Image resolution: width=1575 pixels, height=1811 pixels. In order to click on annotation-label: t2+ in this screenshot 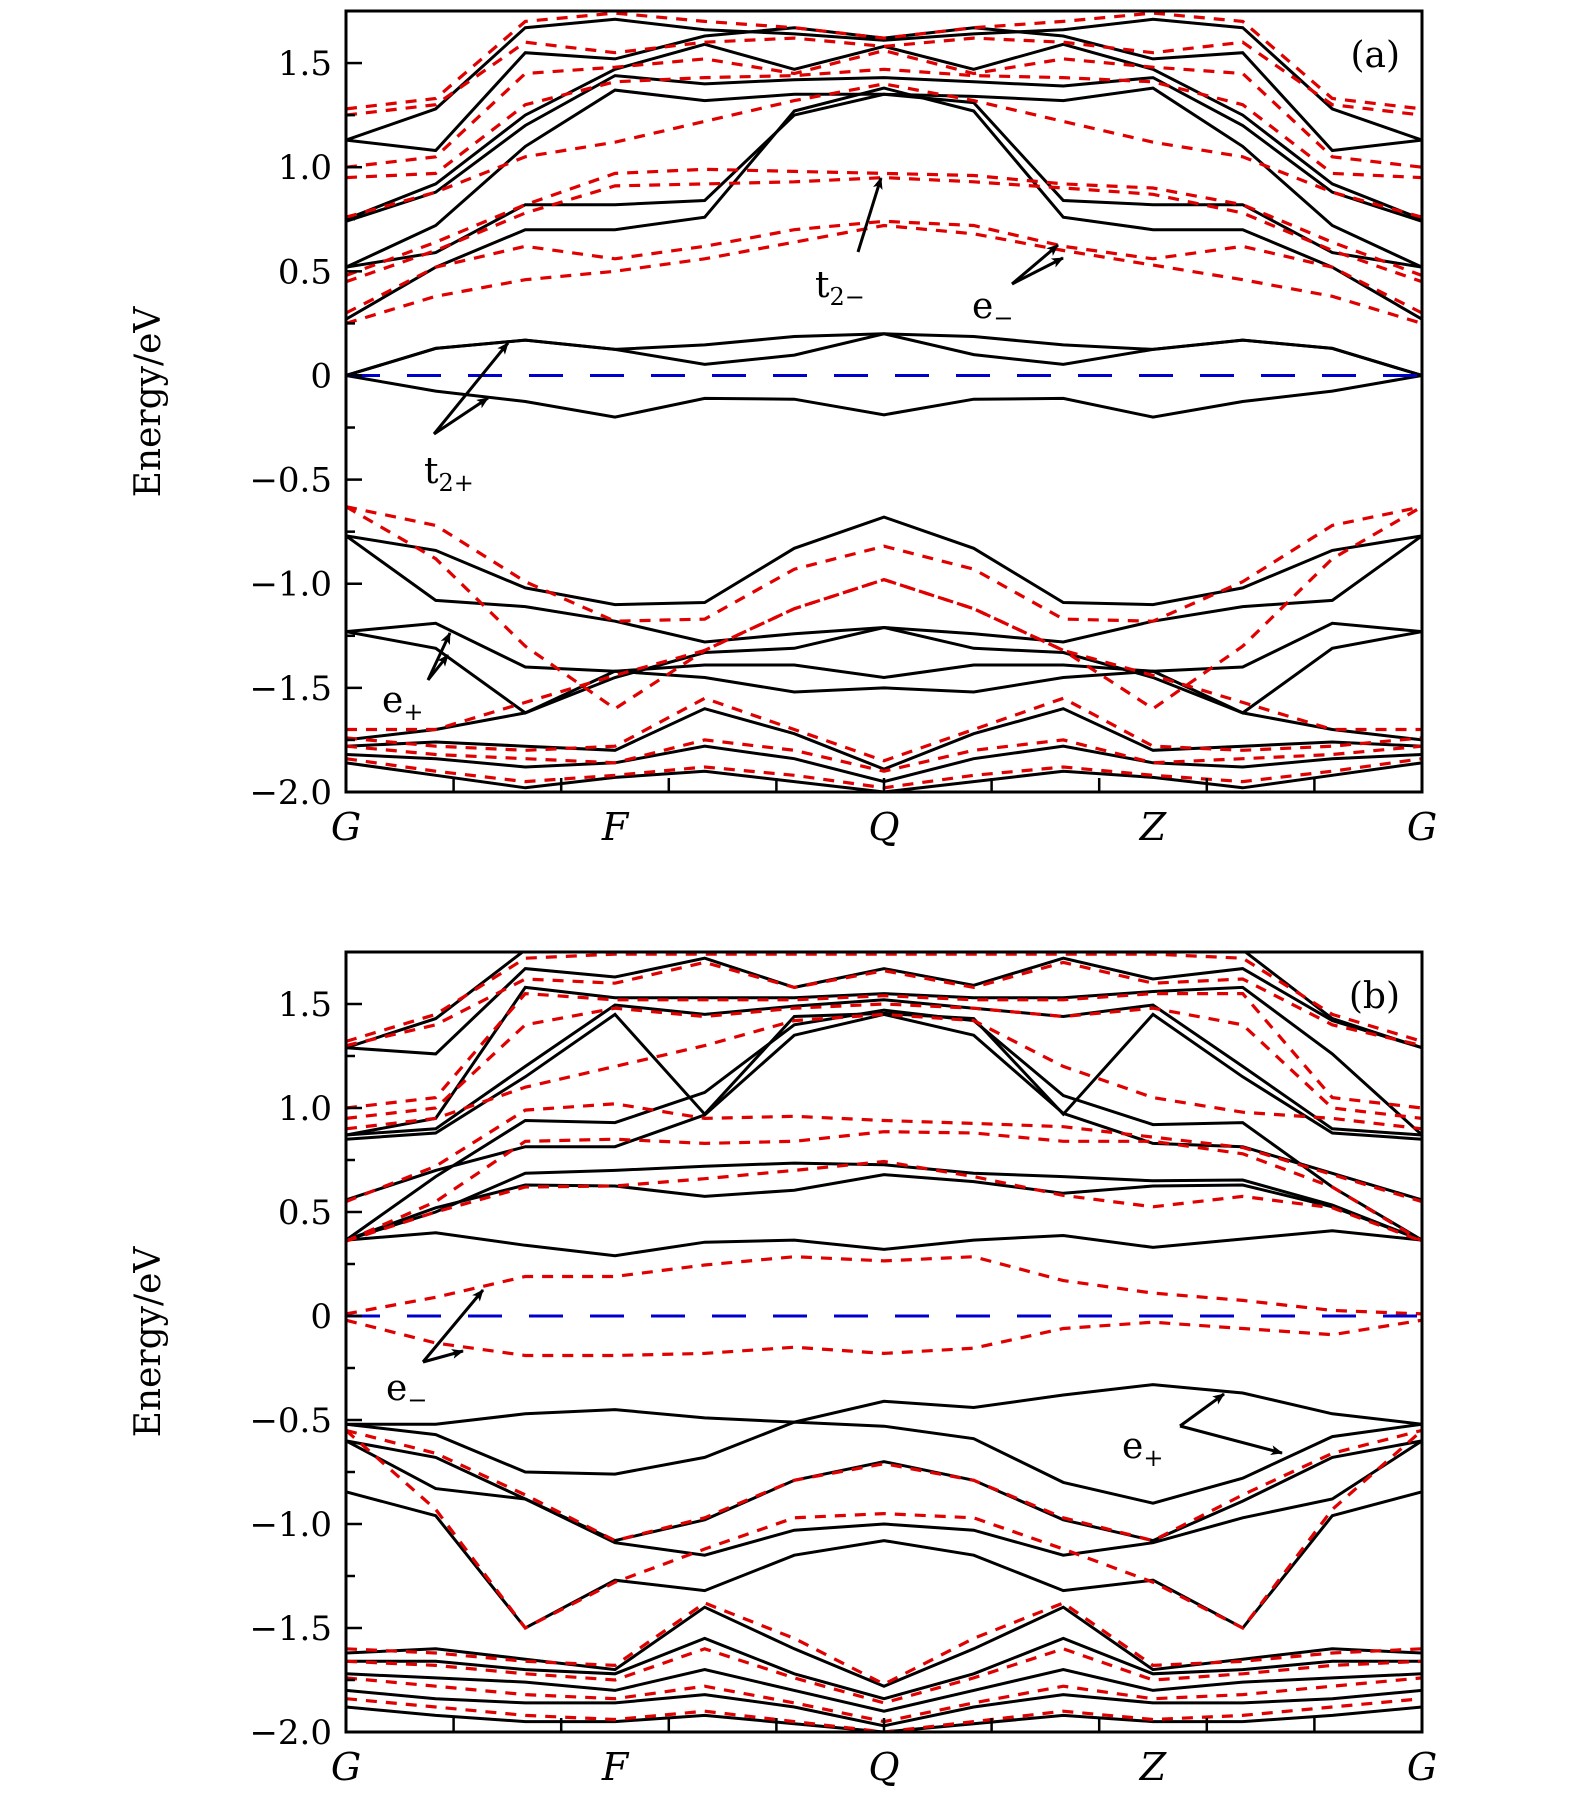, I will do `click(449, 474)`.